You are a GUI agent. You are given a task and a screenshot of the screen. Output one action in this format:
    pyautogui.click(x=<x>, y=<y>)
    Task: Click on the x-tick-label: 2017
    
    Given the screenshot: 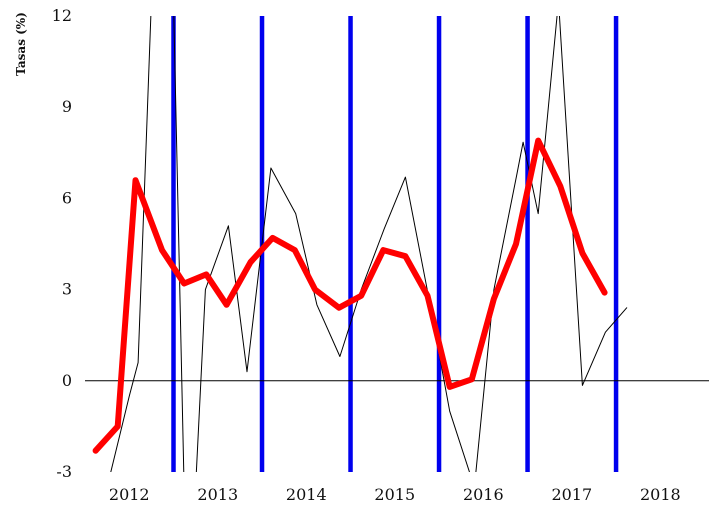 What is the action you would take?
    pyautogui.click(x=571, y=494)
    